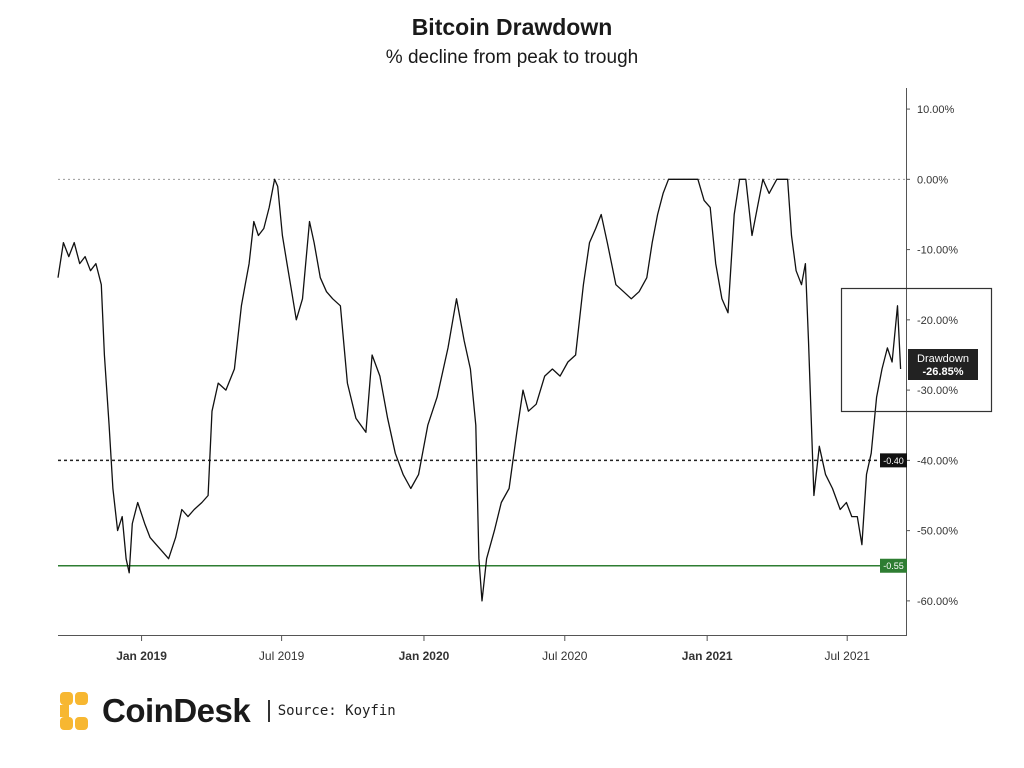  Describe the element at coordinates (932, 180) in the screenshot. I see `y-tick-label: 0.00%` at that location.